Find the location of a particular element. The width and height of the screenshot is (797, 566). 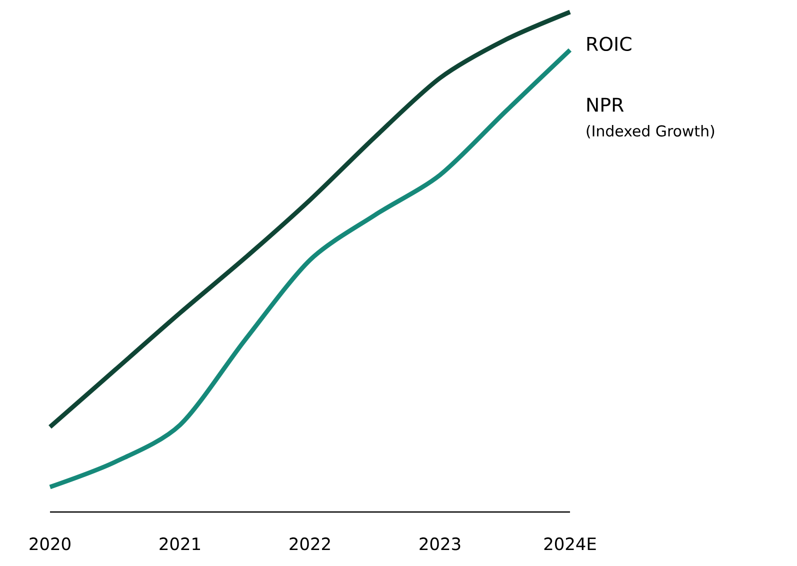

x-tick-label: 2024E is located at coordinates (570, 543).